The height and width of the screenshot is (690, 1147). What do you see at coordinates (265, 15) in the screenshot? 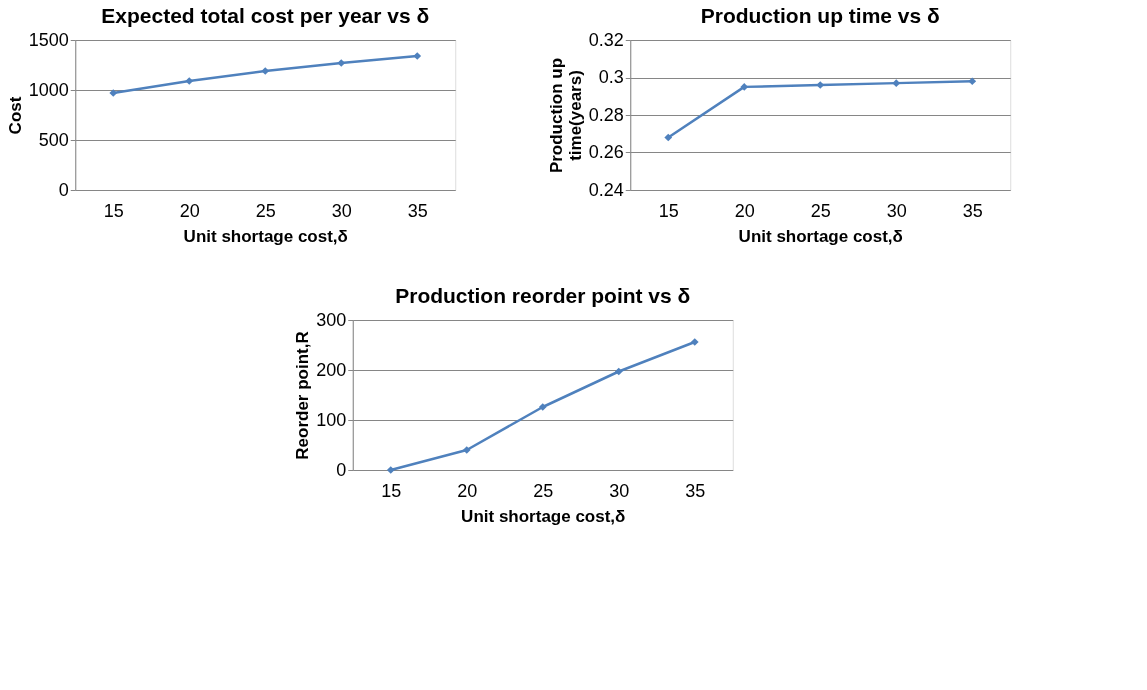
I see `chart-title: Expected total cost per year vs δ` at bounding box center [265, 15].